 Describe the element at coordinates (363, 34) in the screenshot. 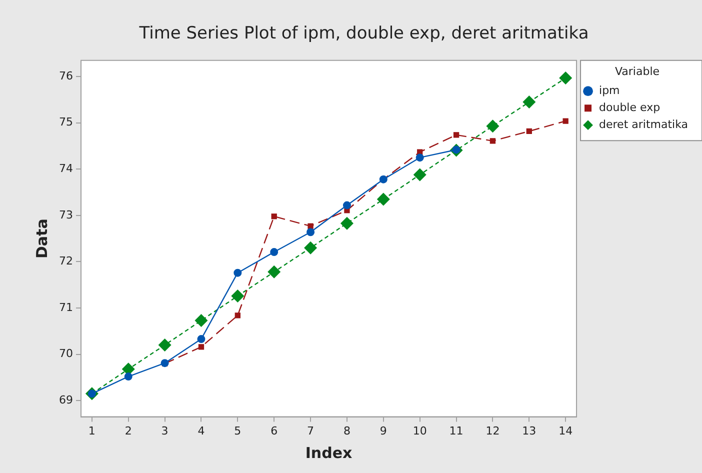

I see `chart-title: Time Series Plot of ipm, double exp, deret aritmatika` at that location.